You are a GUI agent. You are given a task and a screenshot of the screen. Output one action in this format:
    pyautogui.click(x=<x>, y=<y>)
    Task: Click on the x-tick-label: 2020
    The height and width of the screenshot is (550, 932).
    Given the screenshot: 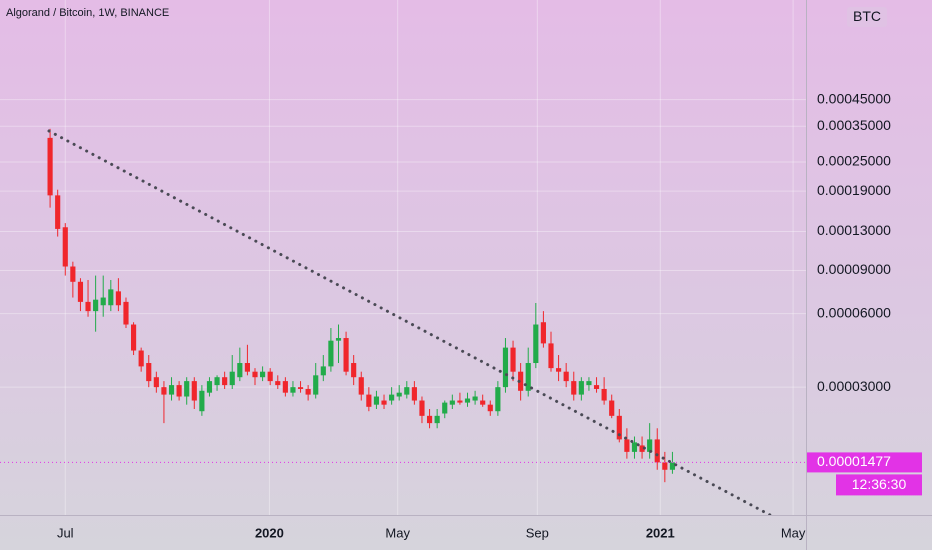 What is the action you would take?
    pyautogui.click(x=269, y=532)
    